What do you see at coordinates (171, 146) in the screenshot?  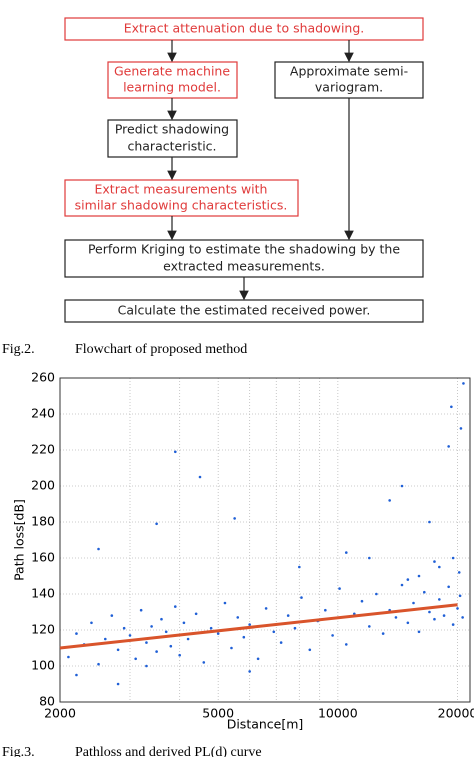 I see `node-label: characteristic.` at bounding box center [171, 146].